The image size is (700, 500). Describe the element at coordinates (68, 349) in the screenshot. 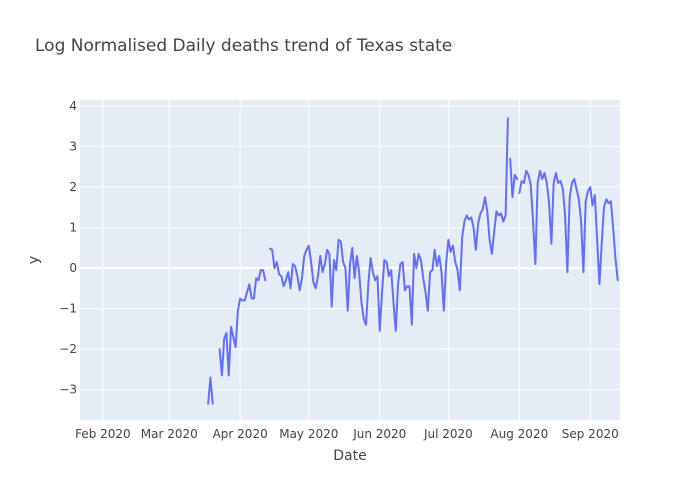

I see `y-tick-label: −2` at that location.